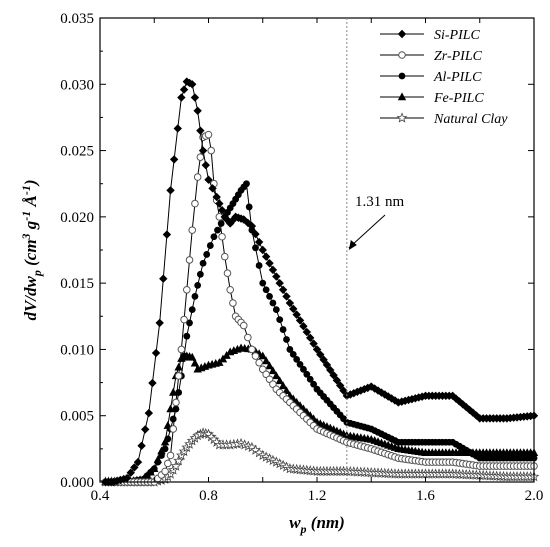 The image size is (550, 547). I want to click on legend-label: Al-PILC, so click(457, 77).